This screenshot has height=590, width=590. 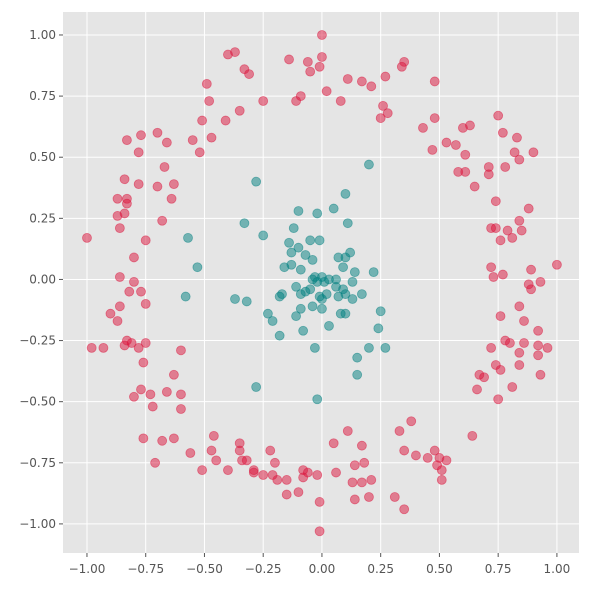 What do you see at coordinates (42, 157) in the screenshot?
I see `y-tick-label: 0.50` at bounding box center [42, 157].